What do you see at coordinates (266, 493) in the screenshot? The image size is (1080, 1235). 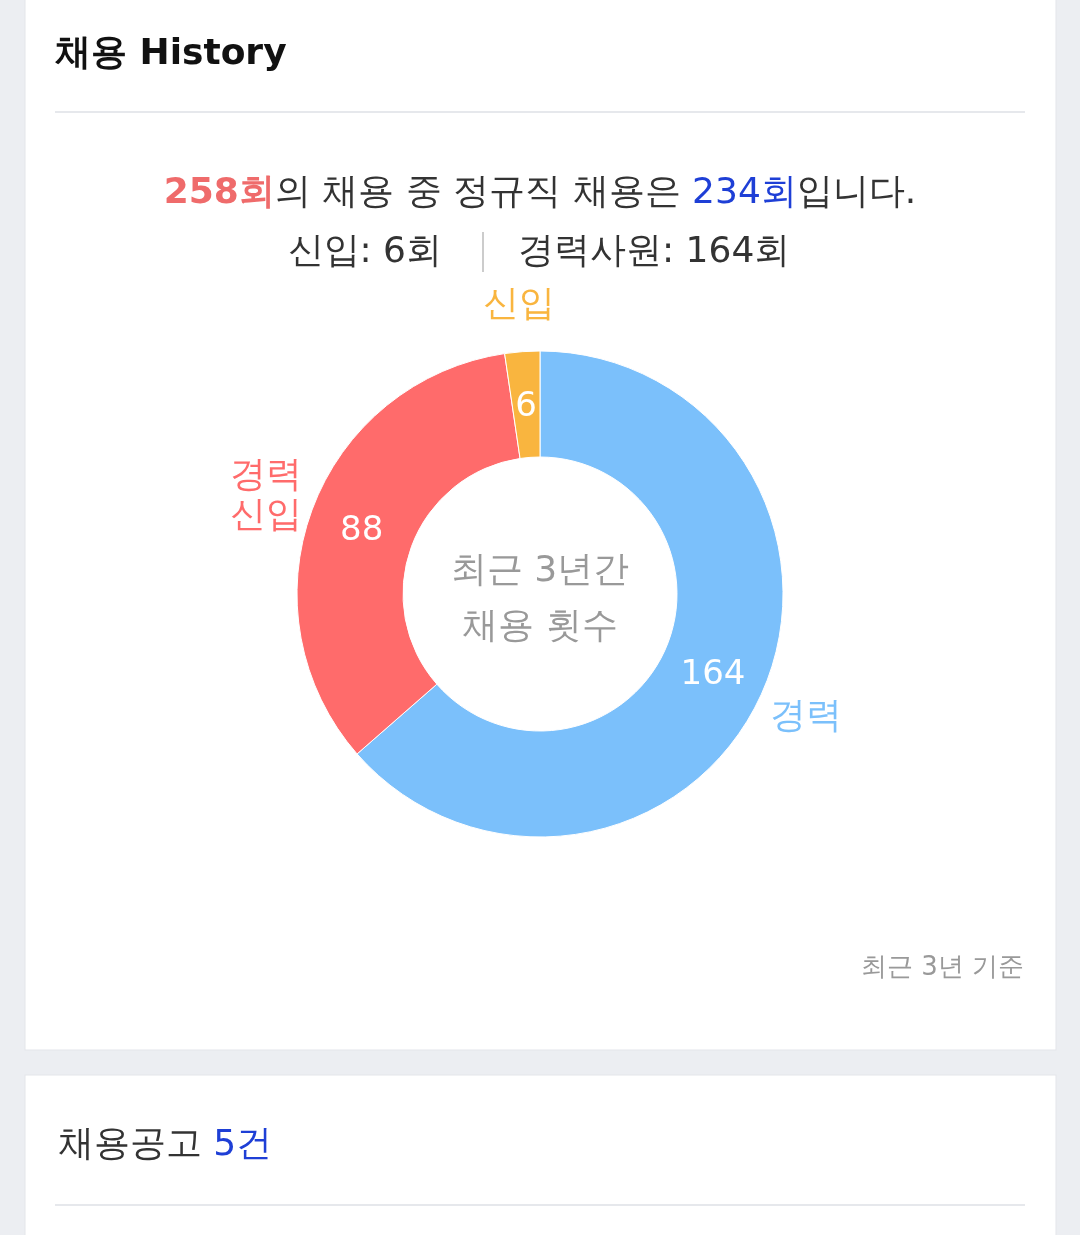 I see `slice-label: 경력 신입` at bounding box center [266, 493].